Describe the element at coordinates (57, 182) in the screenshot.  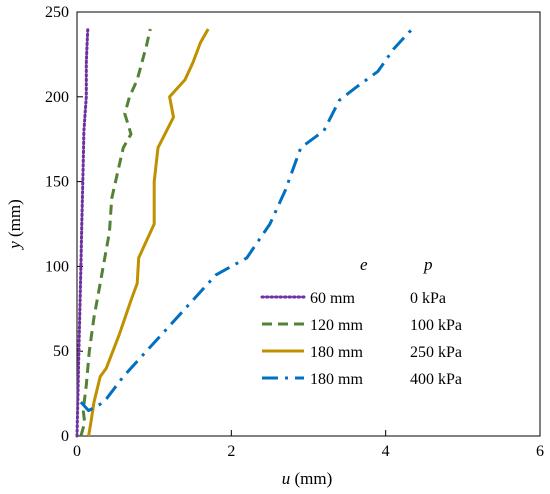
I see `y-tick-label: 150` at that location.